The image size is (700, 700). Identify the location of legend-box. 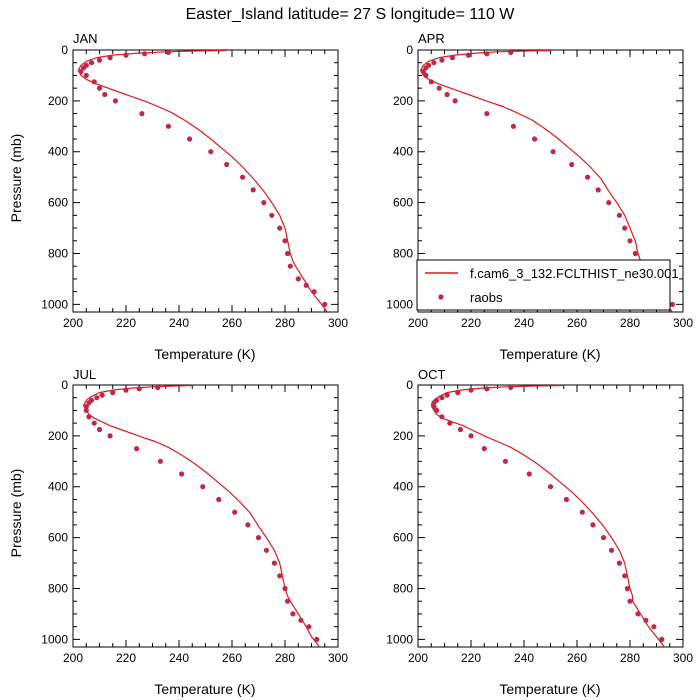
(543, 285).